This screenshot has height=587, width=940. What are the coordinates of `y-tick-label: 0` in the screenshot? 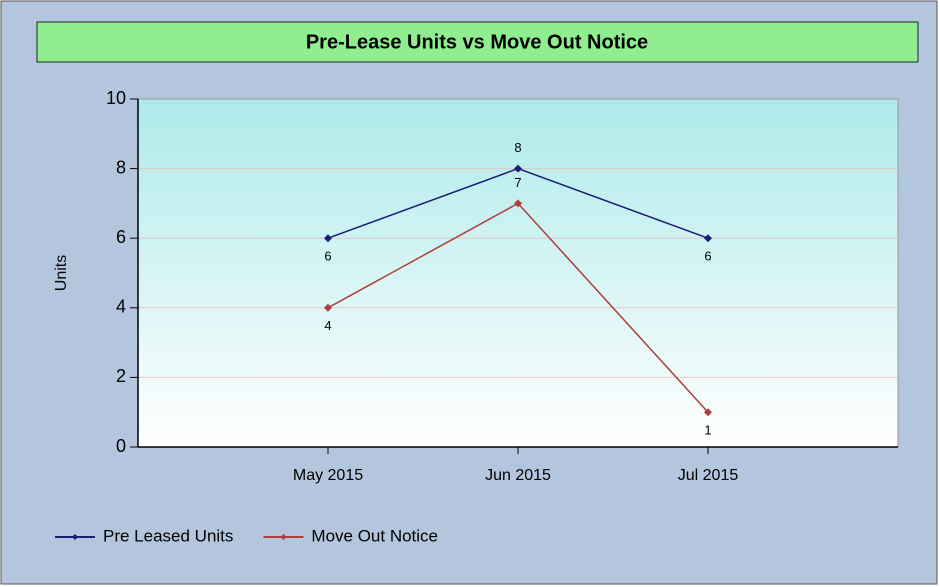 It's located at (121, 446).